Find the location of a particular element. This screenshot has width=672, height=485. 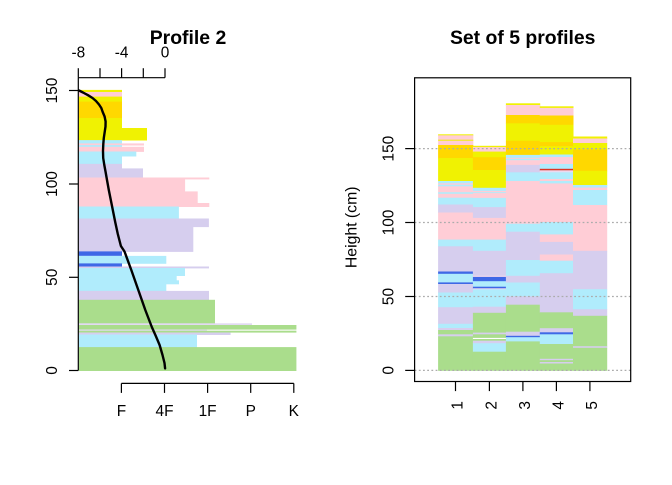

svg-text: Profile 2 is located at coordinates (188, 38).